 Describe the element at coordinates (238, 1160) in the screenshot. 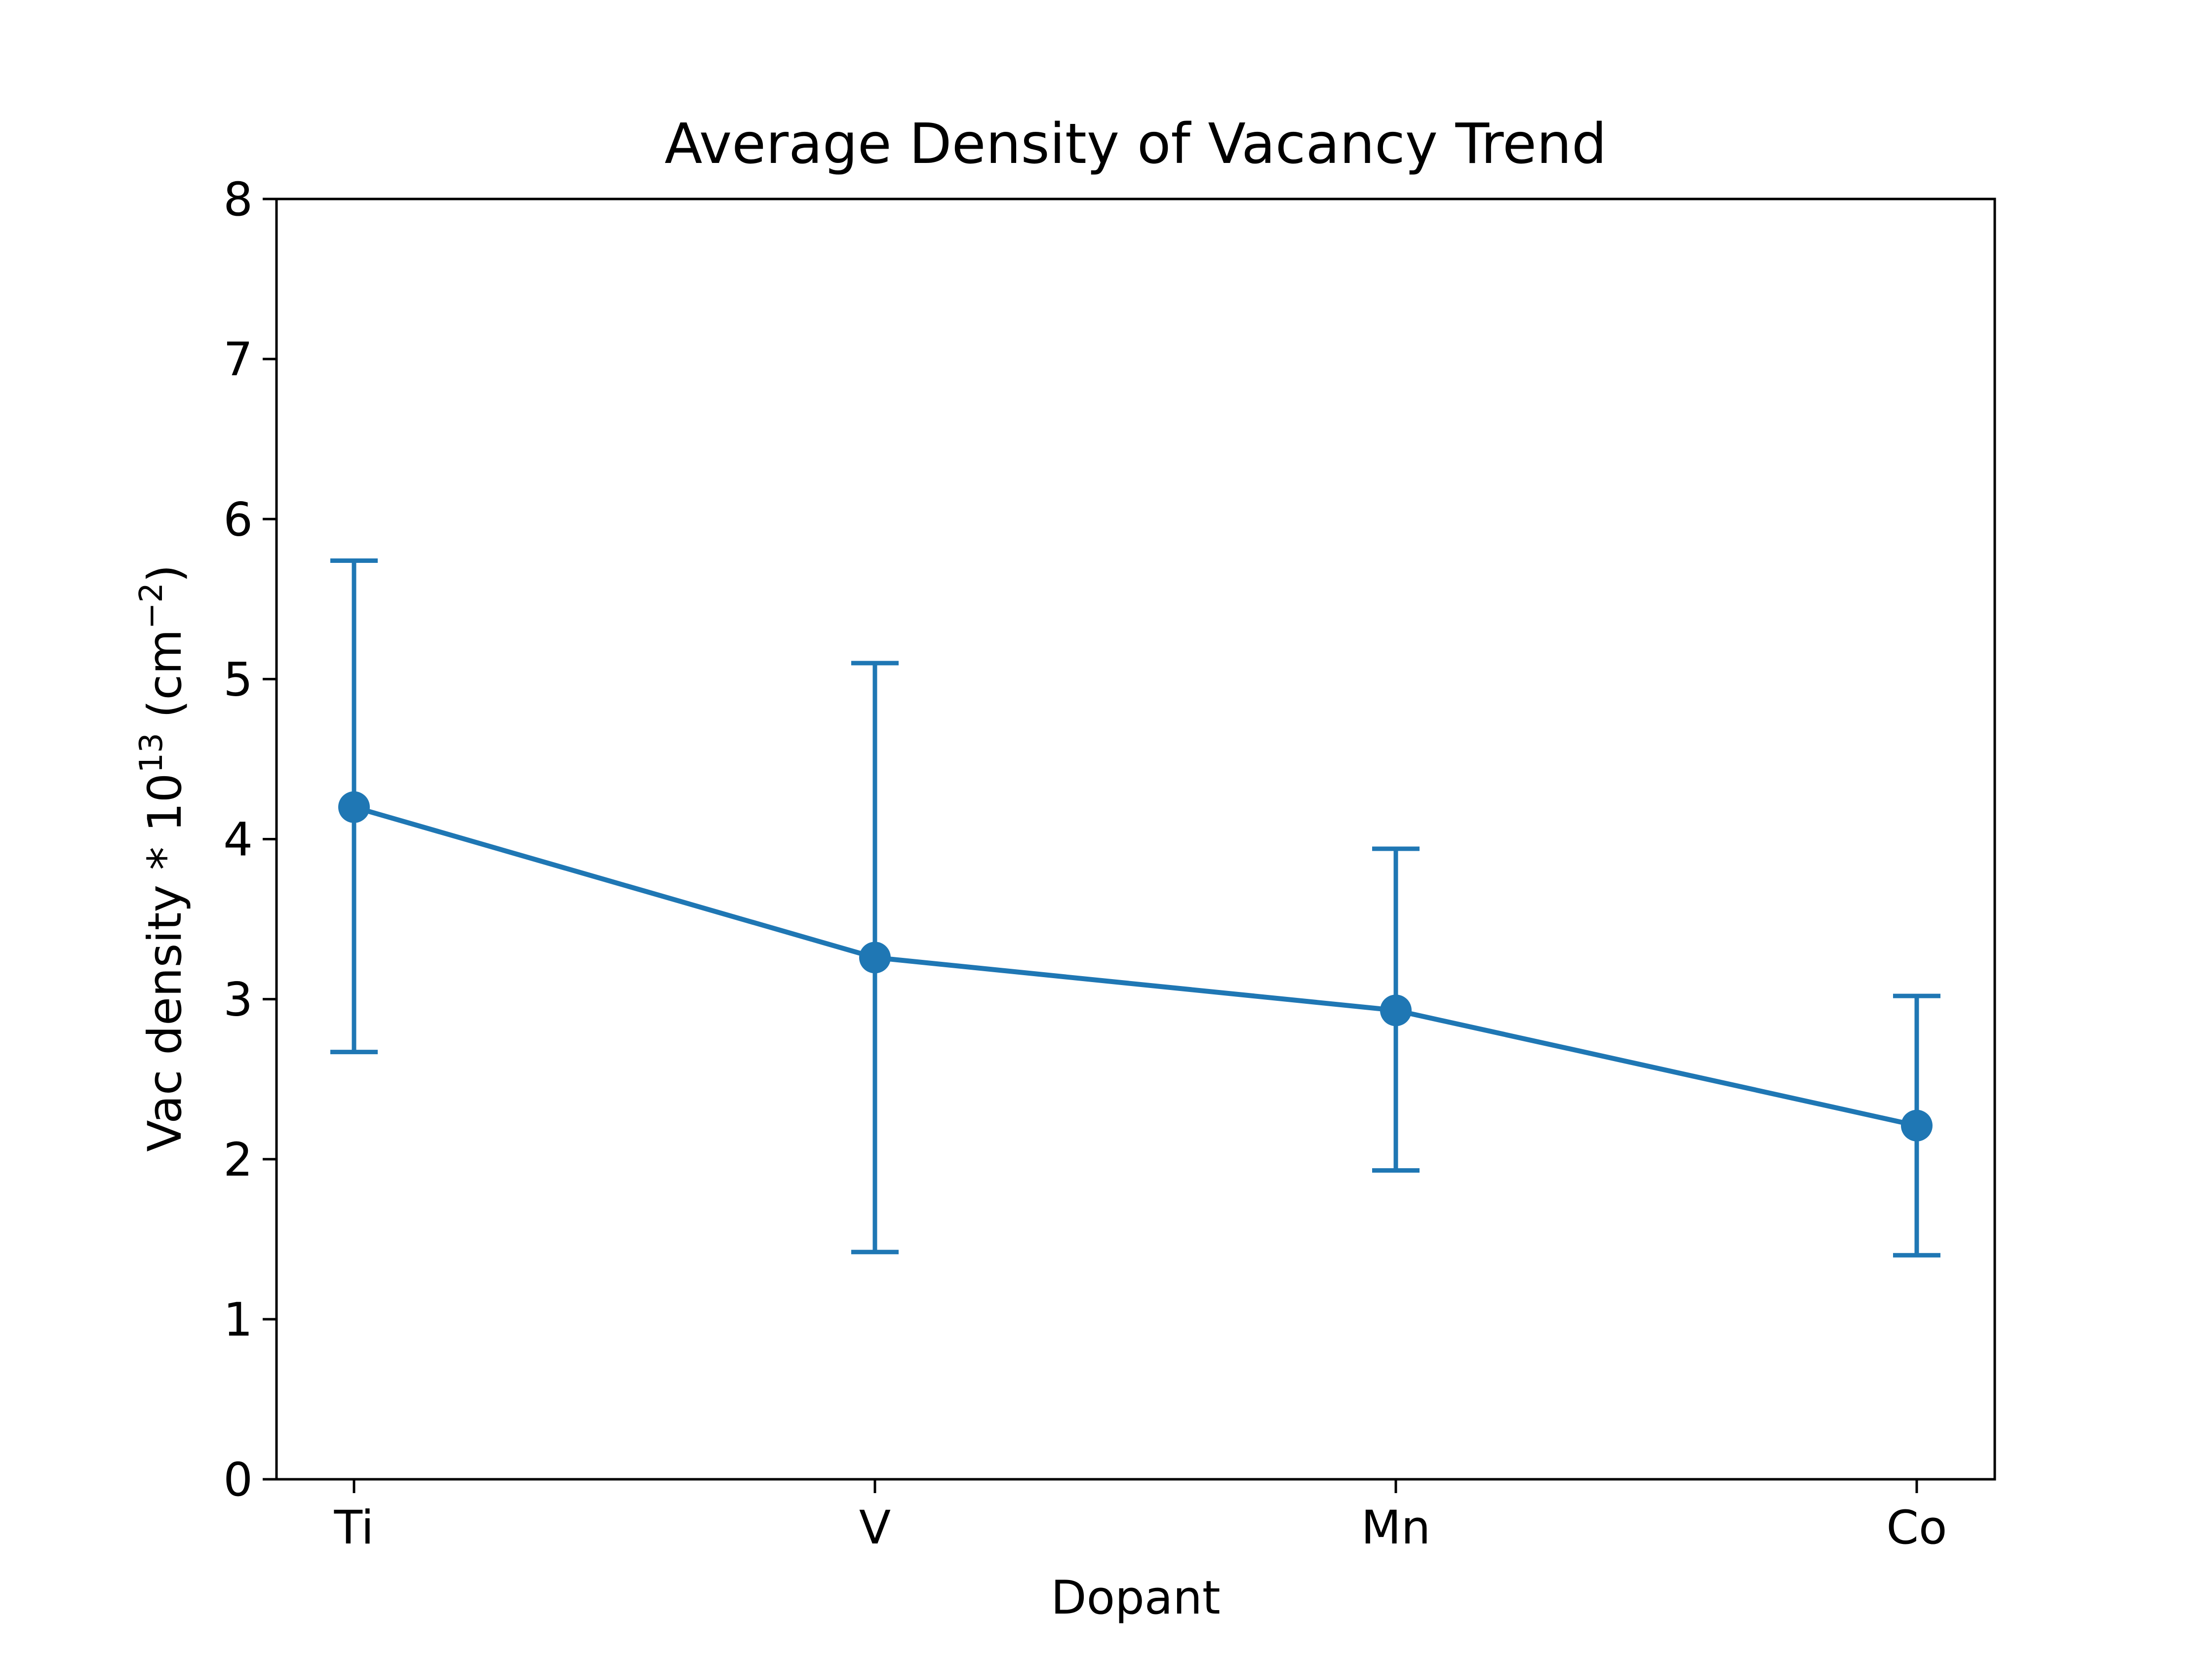

I see `y-tick-label: 2` at that location.